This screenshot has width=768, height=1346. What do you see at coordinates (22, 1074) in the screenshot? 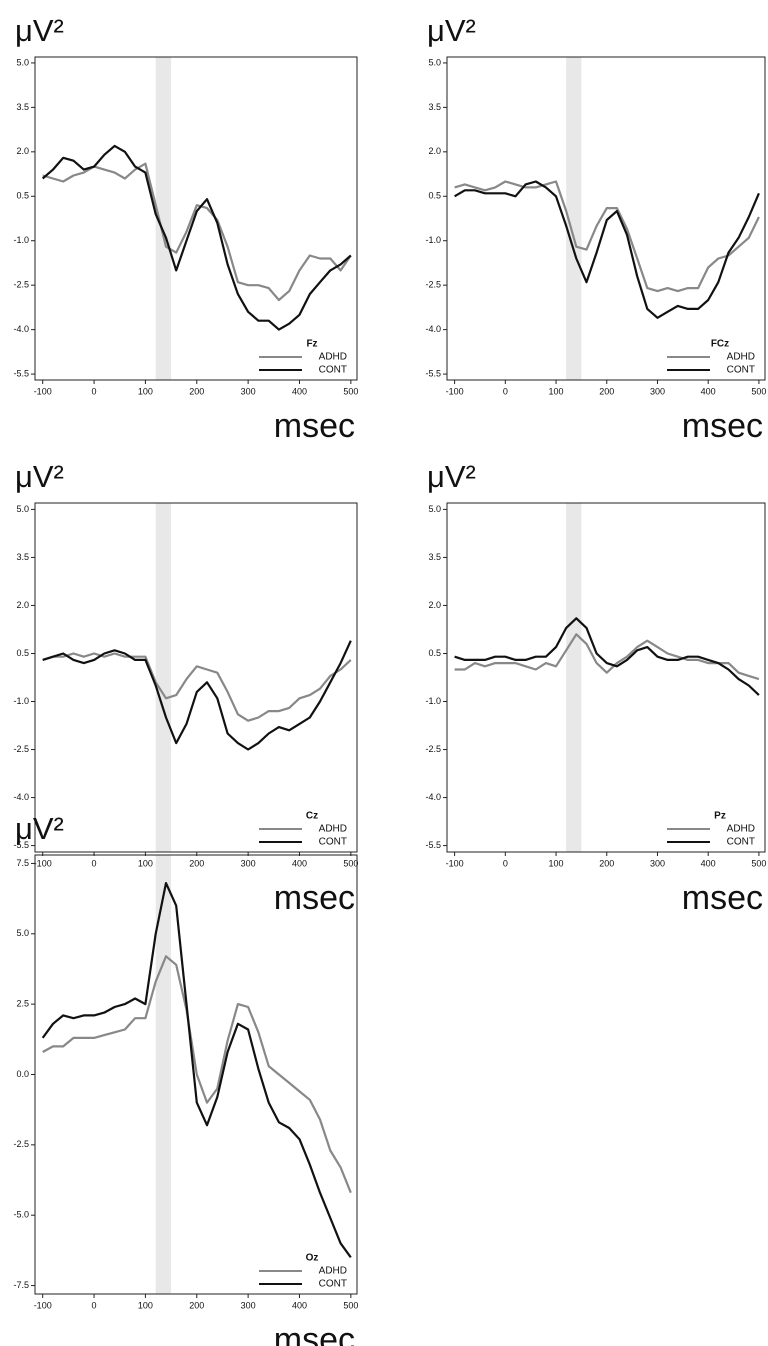
I see `y-tick-label: 0.0` at bounding box center [22, 1074].